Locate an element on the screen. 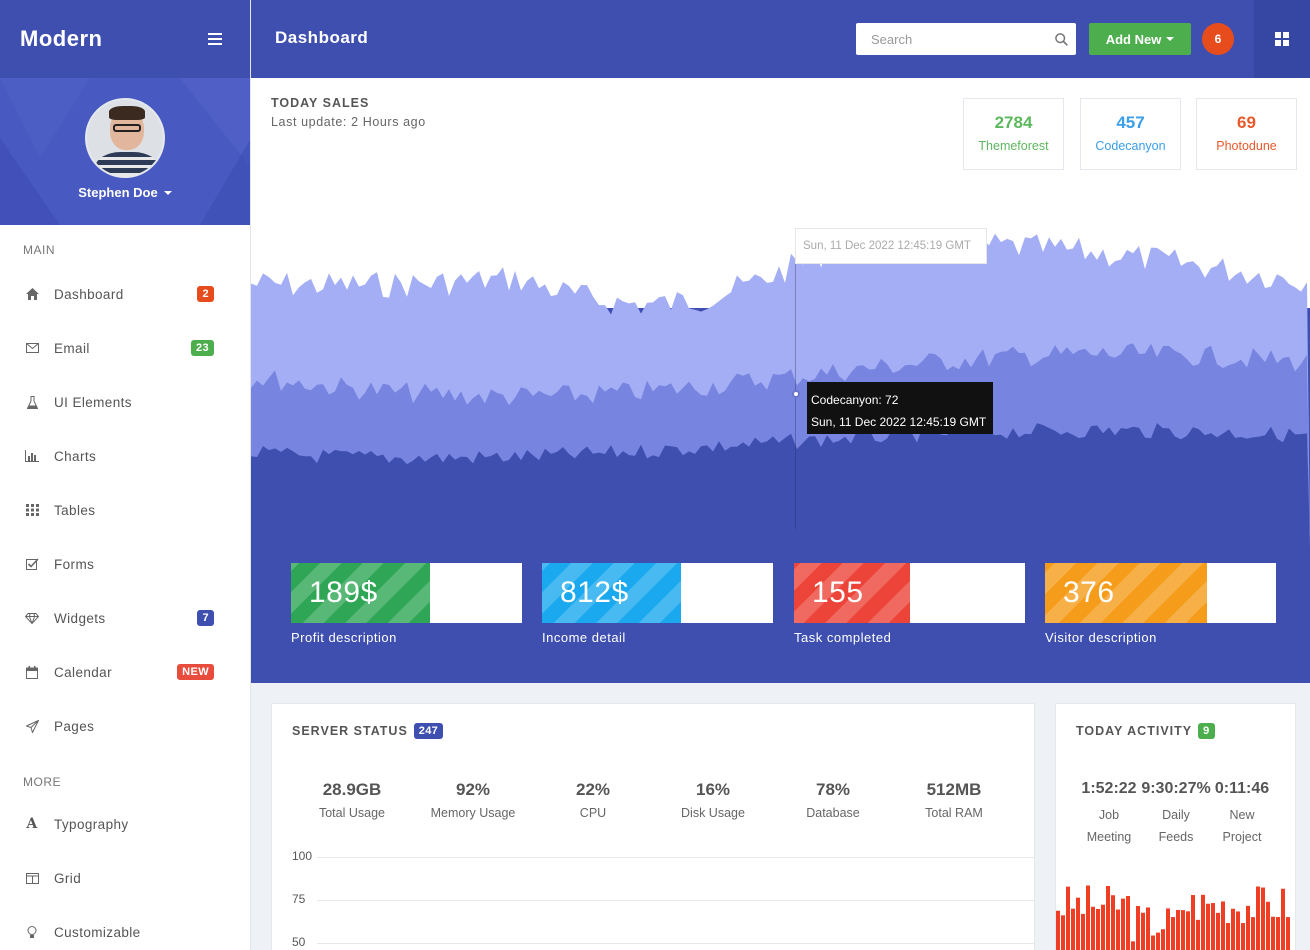 Image resolution: width=1310 pixels, height=950 pixels. today-sales-title: TODAY SALES is located at coordinates (320, 103).